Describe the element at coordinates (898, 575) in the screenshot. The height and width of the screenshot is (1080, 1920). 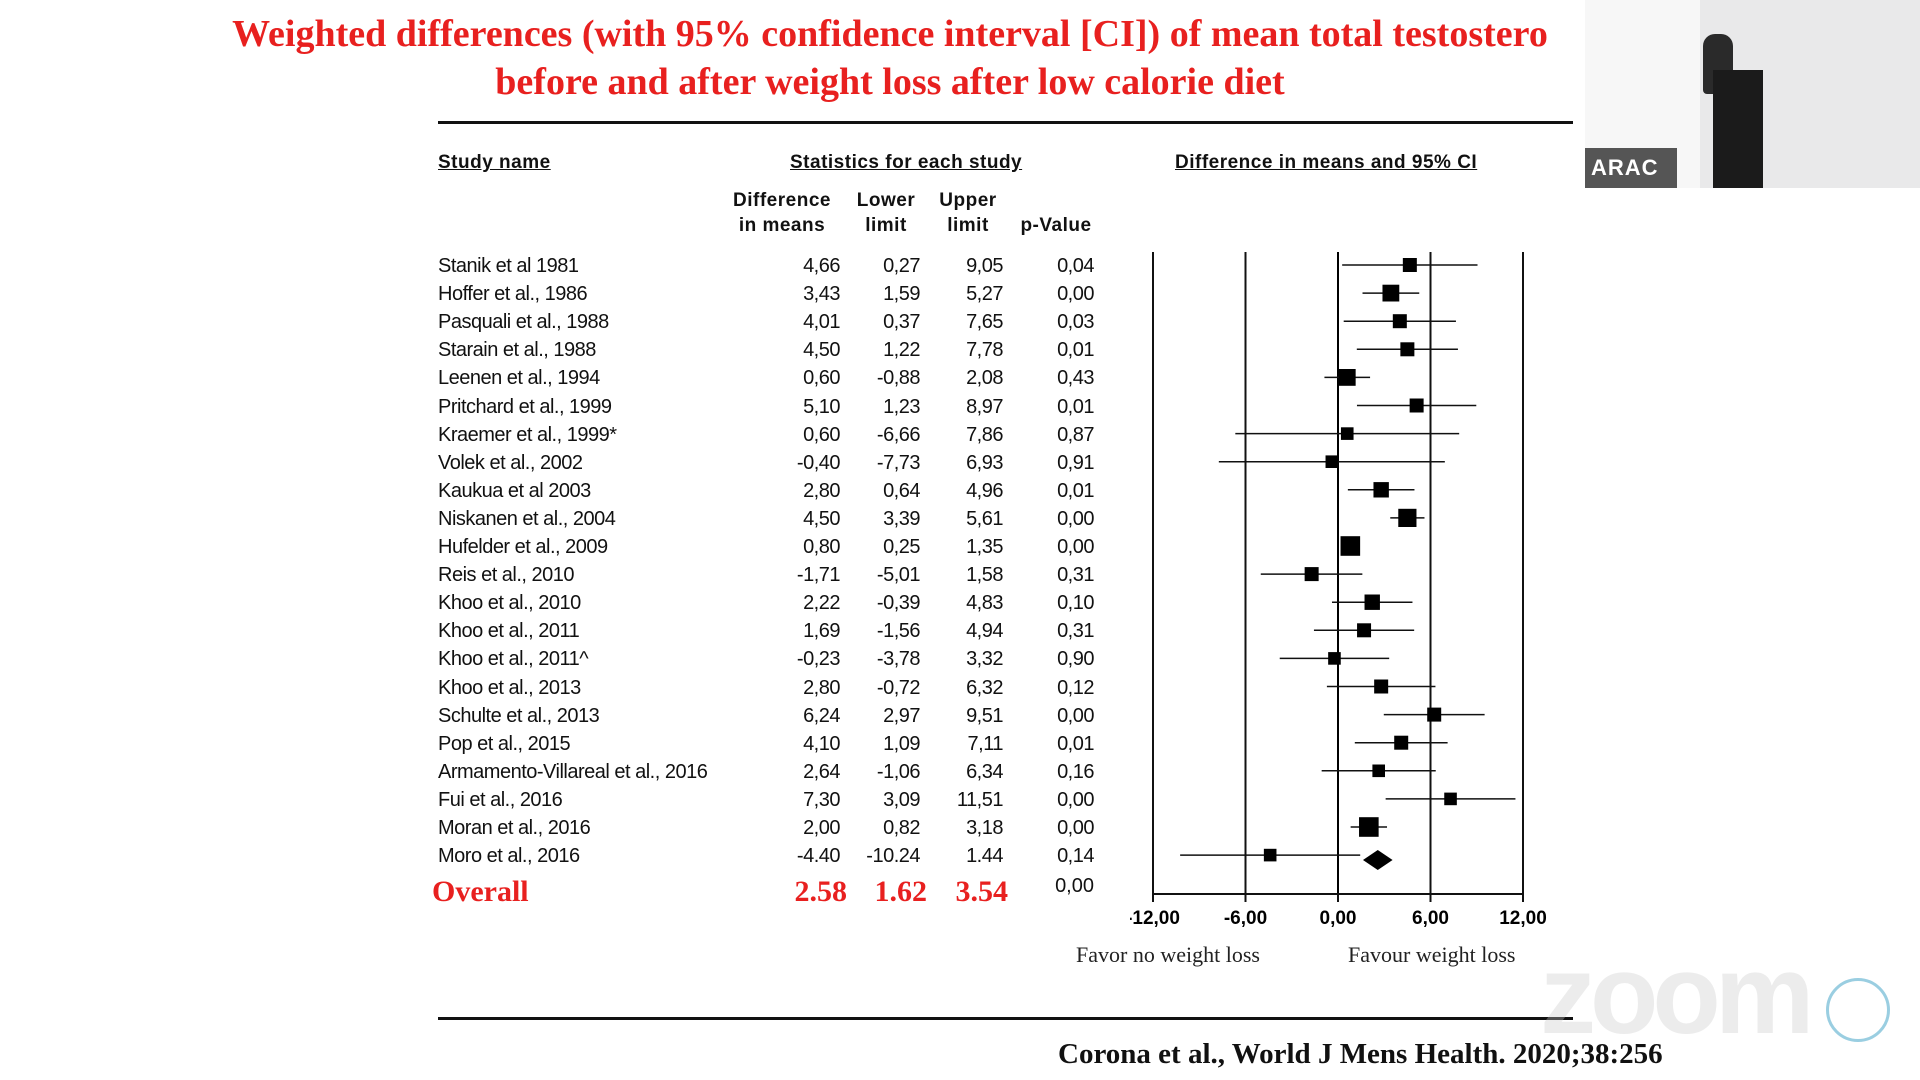
I see `lower-limit-value: -5,01` at that location.